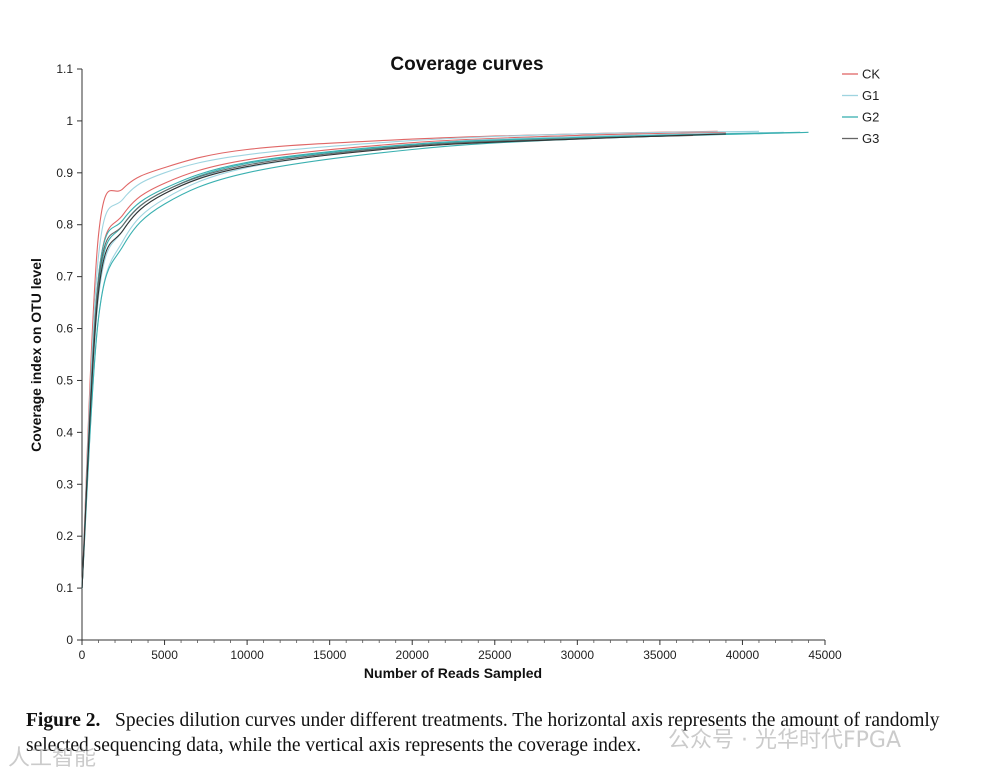 This screenshot has height=773, width=991. I want to click on watermark-right: 公众号 · 光华时代FPGA, so click(784, 740).